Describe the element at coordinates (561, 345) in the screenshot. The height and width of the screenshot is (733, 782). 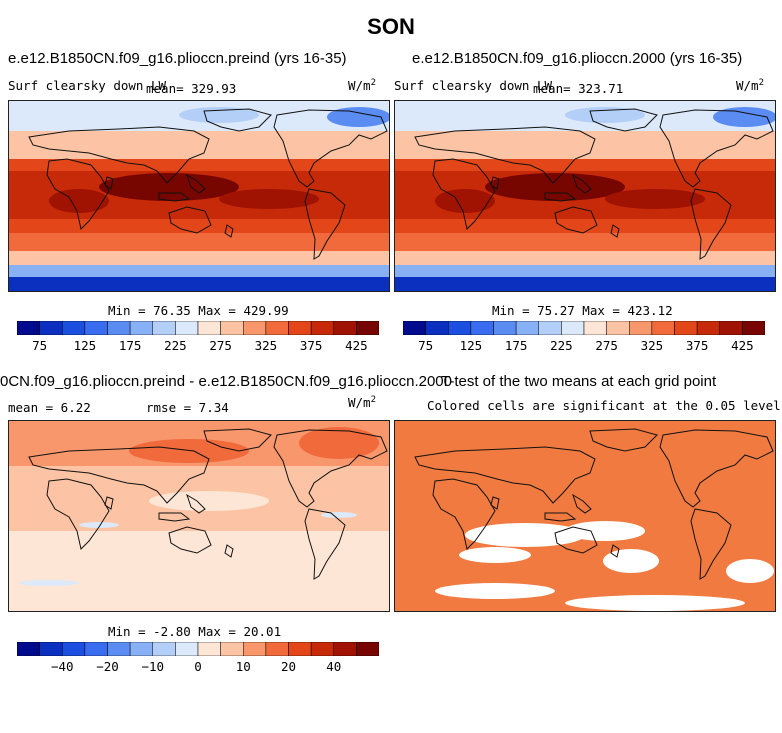
I see `colorbar-tick-label: 225` at that location.